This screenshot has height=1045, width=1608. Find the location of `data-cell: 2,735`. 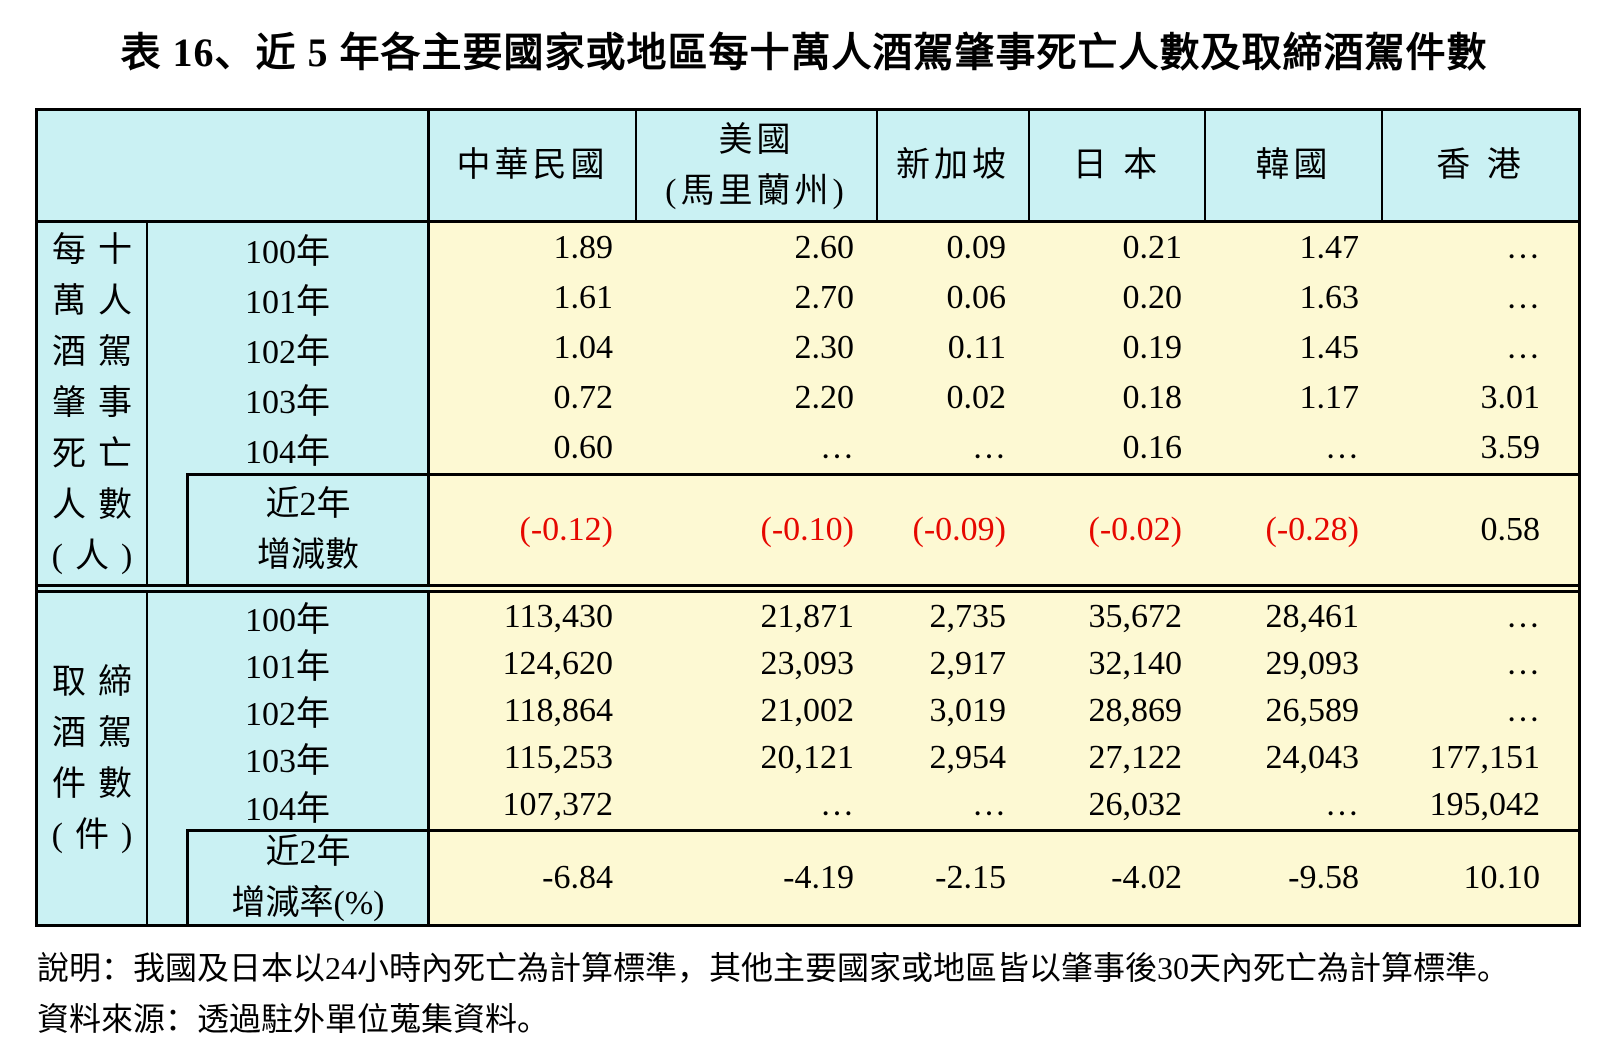

data-cell: 2,735 is located at coordinates (968, 616).